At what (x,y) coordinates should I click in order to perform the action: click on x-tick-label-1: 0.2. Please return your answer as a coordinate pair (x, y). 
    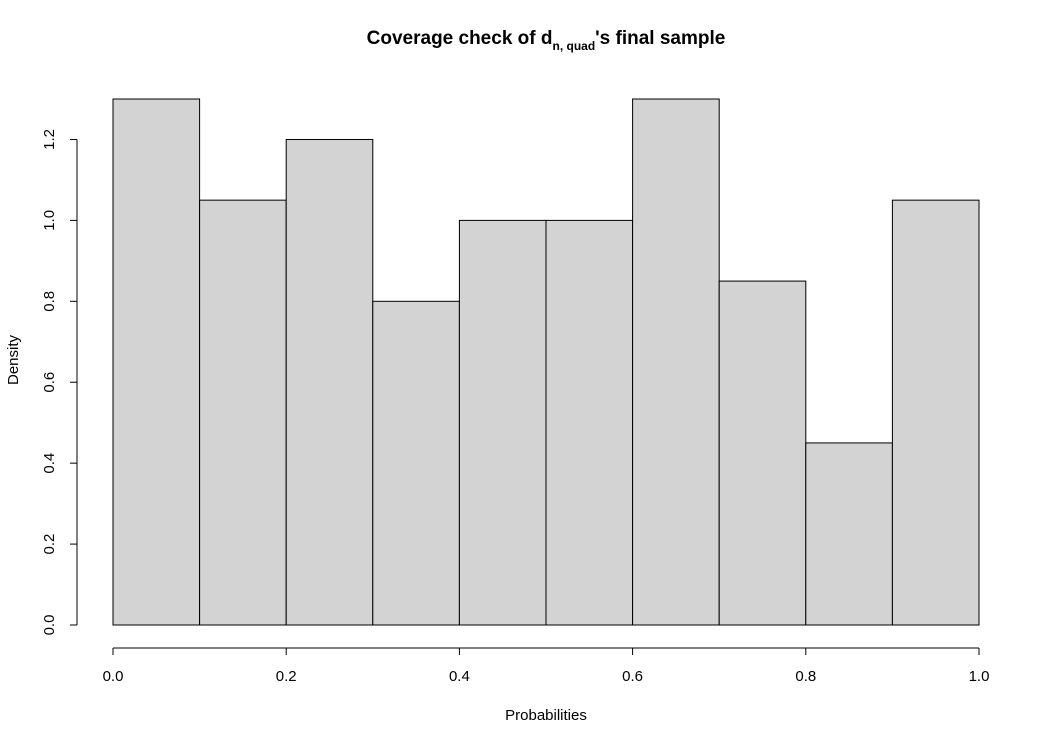
    Looking at the image, I should click on (286, 676).